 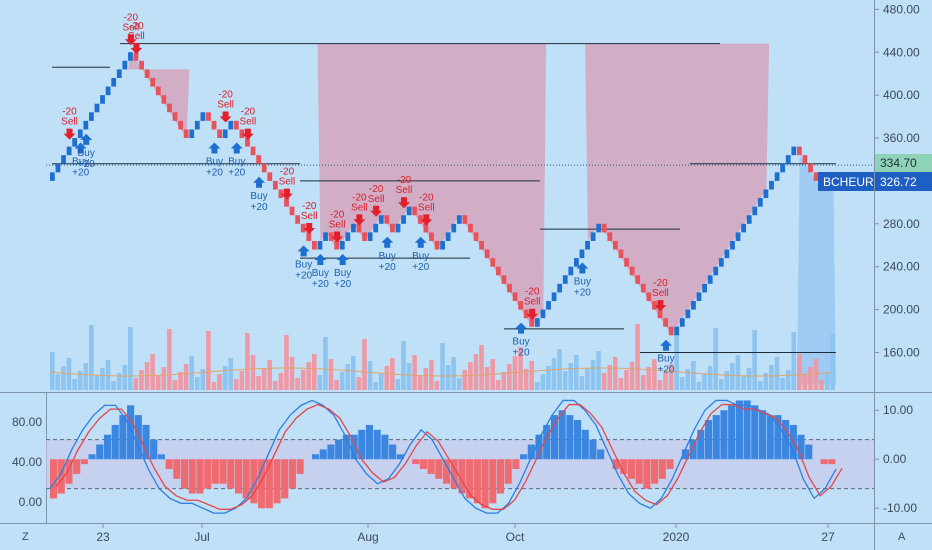 What do you see at coordinates (25, 537) in the screenshot?
I see `timezone-toggle: Z` at bounding box center [25, 537].